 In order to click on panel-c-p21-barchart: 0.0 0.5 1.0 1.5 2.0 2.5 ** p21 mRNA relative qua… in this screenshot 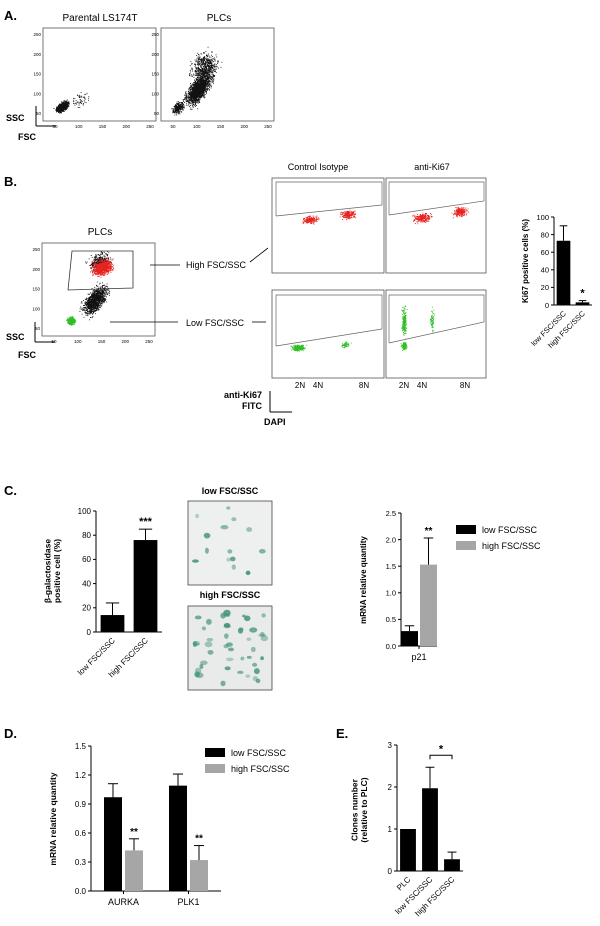, I will do `click(450, 585)`.